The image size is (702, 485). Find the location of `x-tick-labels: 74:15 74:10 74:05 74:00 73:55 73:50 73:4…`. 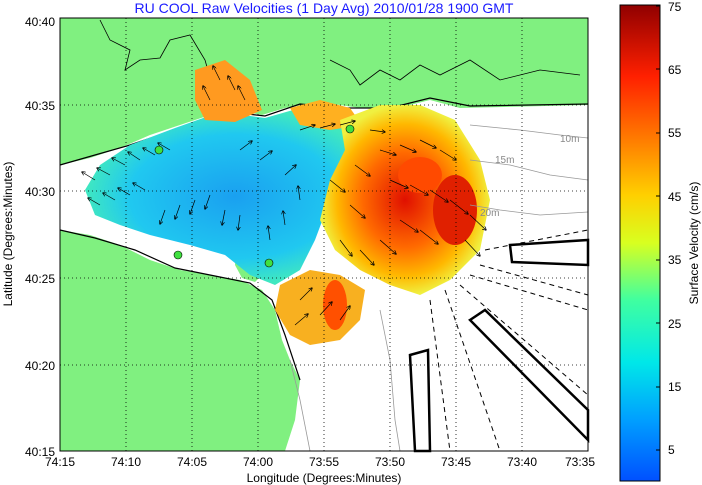

x-tick-labels: 74:15 74:10 74:05 74:00 73:55 73:50 73:4… is located at coordinates (320, 462).